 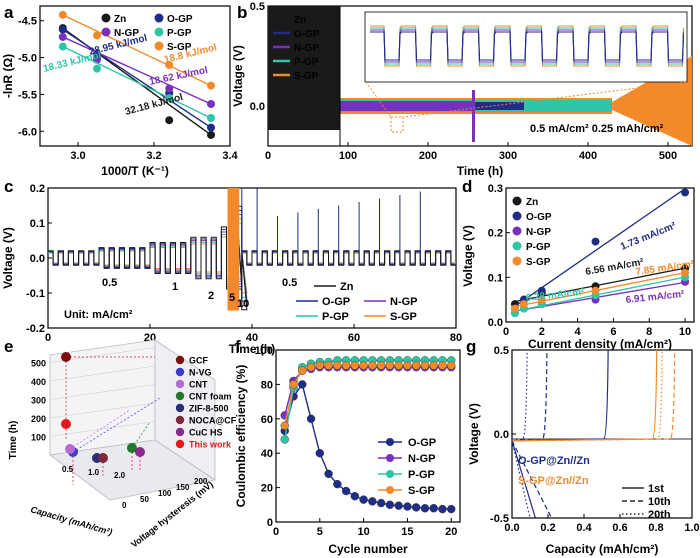 What do you see at coordinates (180, 444) in the screenshot?
I see `panel-e-legend-marker-this-work` at bounding box center [180, 444].